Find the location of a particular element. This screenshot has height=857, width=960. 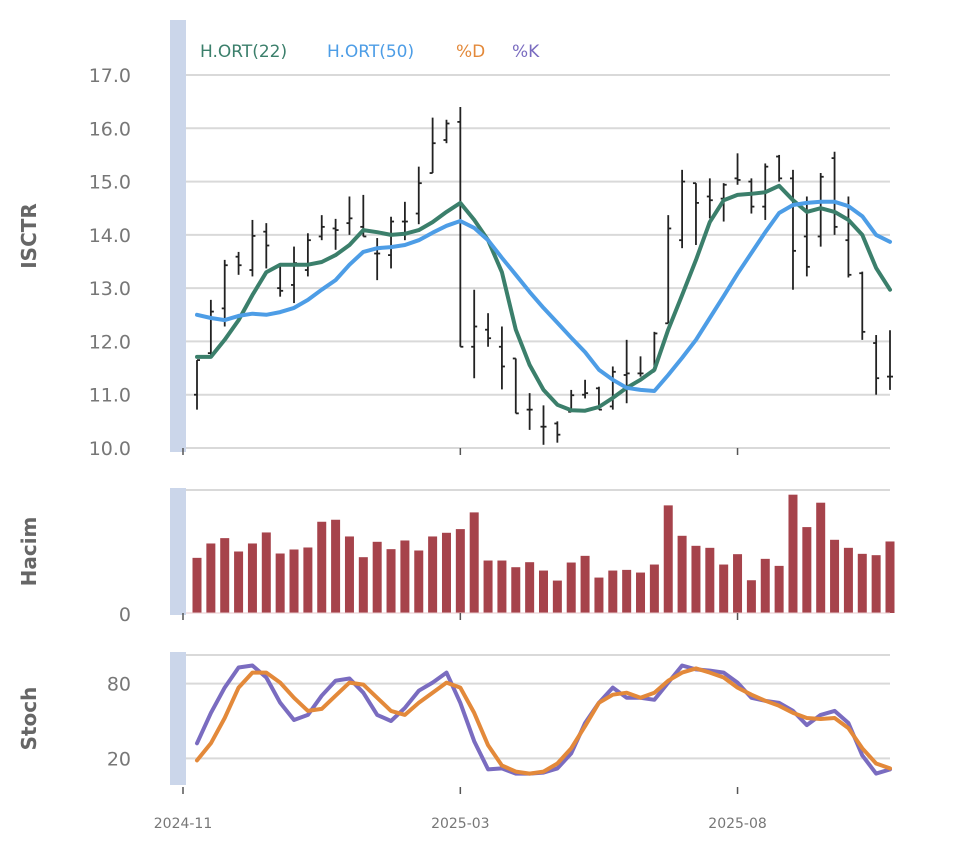

y-tick-label: 20 is located at coordinates (119, 759).